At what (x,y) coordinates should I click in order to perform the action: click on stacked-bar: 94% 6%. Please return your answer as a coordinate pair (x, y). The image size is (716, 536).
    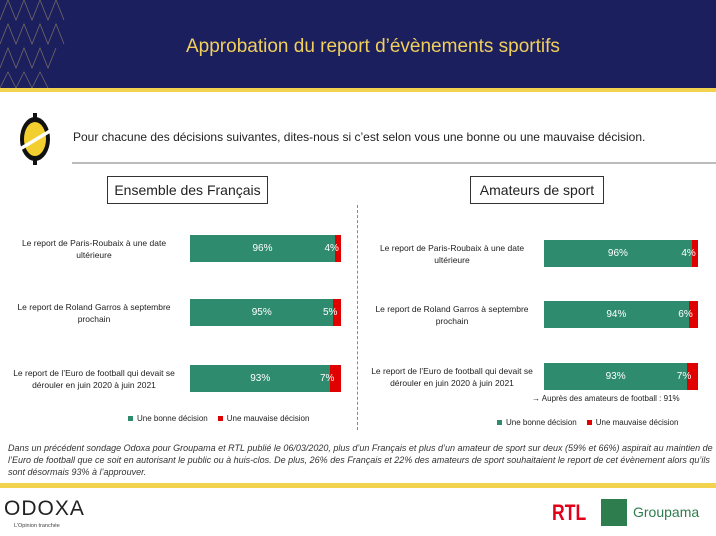
    Looking at the image, I should click on (621, 314).